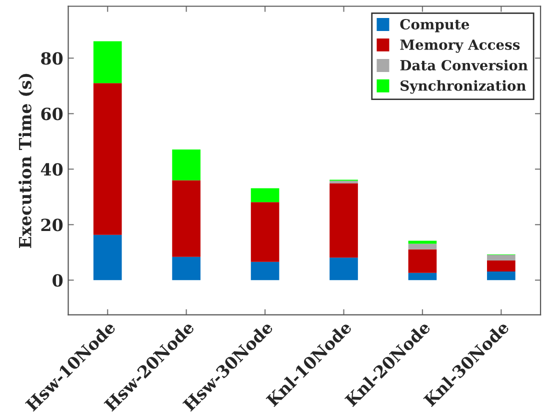 This screenshot has height=417, width=546. What do you see at coordinates (52, 114) in the screenshot?
I see `y-tick-label: 60` at bounding box center [52, 114].